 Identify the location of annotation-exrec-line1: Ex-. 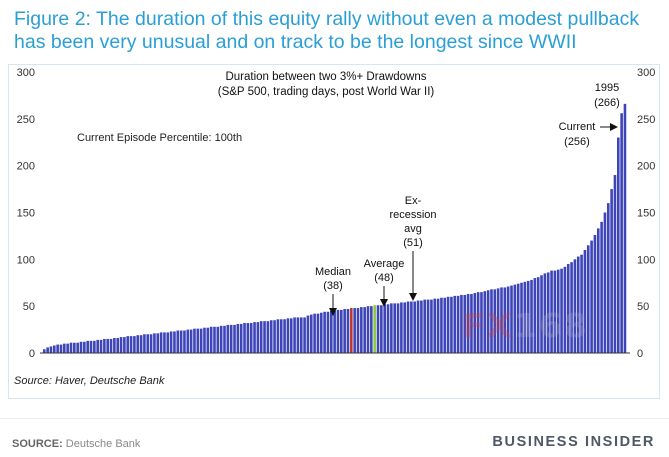
(413, 201).